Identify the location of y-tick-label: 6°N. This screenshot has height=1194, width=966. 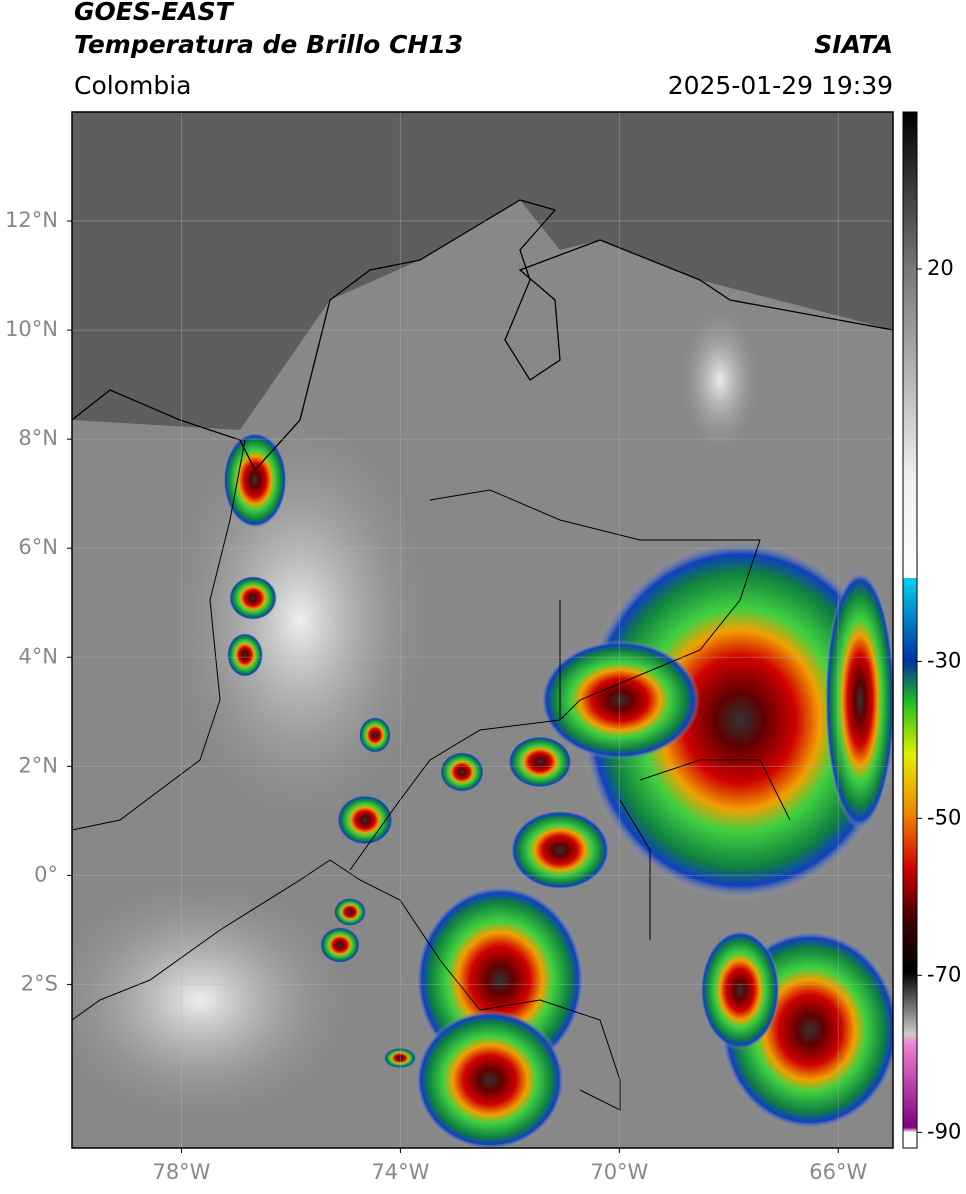
(38, 547).